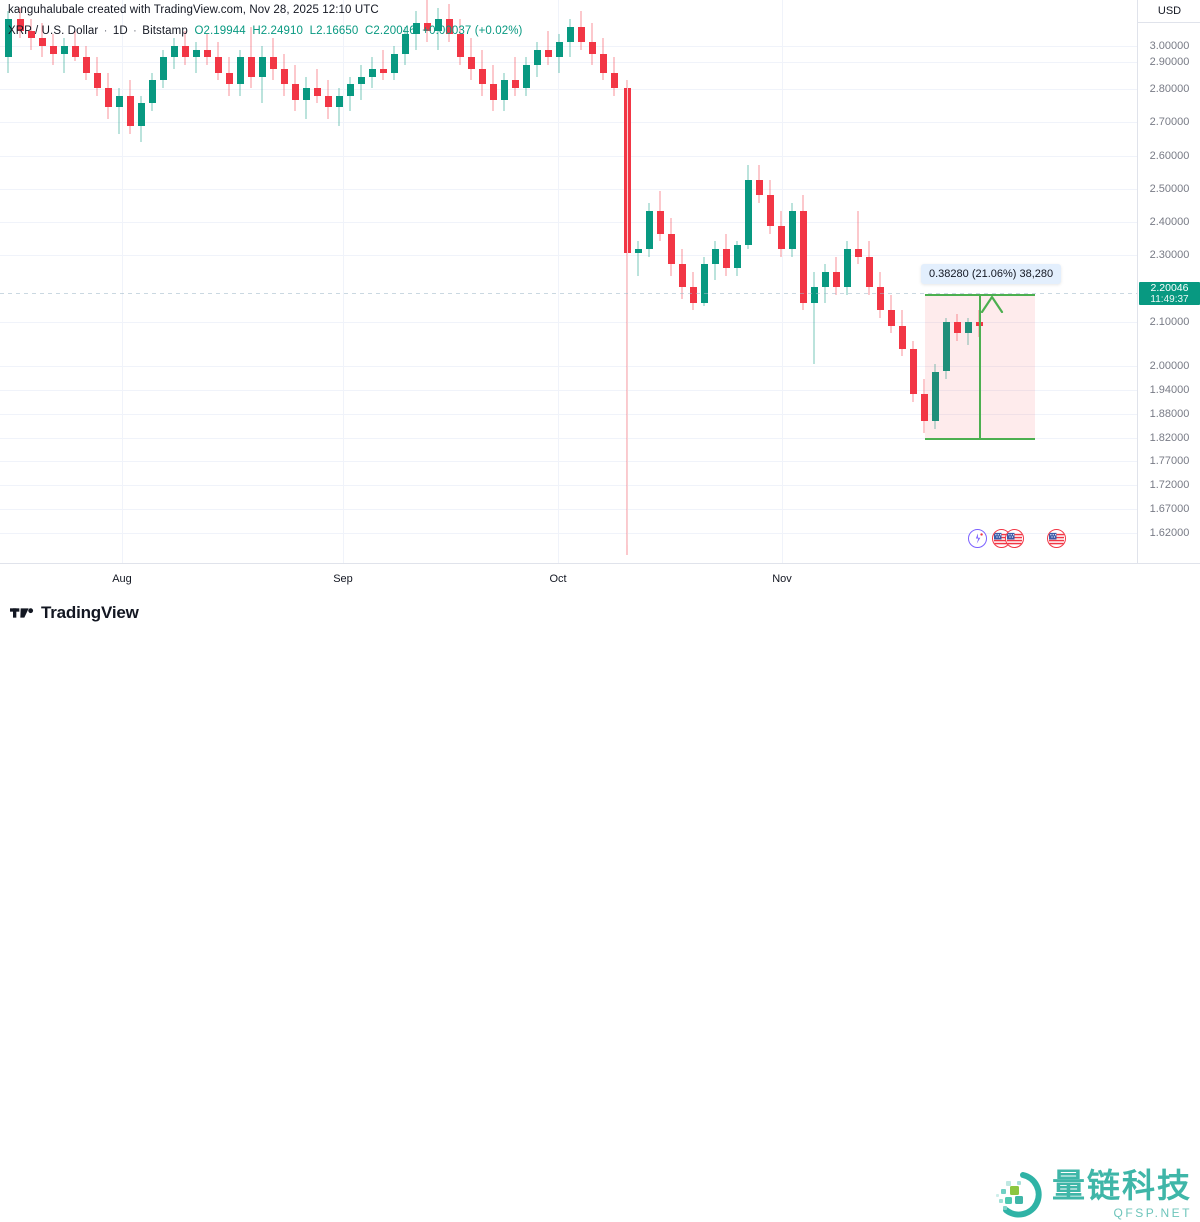  What do you see at coordinates (1056, 538) in the screenshot?
I see `us-economic-event-3-icon` at bounding box center [1056, 538].